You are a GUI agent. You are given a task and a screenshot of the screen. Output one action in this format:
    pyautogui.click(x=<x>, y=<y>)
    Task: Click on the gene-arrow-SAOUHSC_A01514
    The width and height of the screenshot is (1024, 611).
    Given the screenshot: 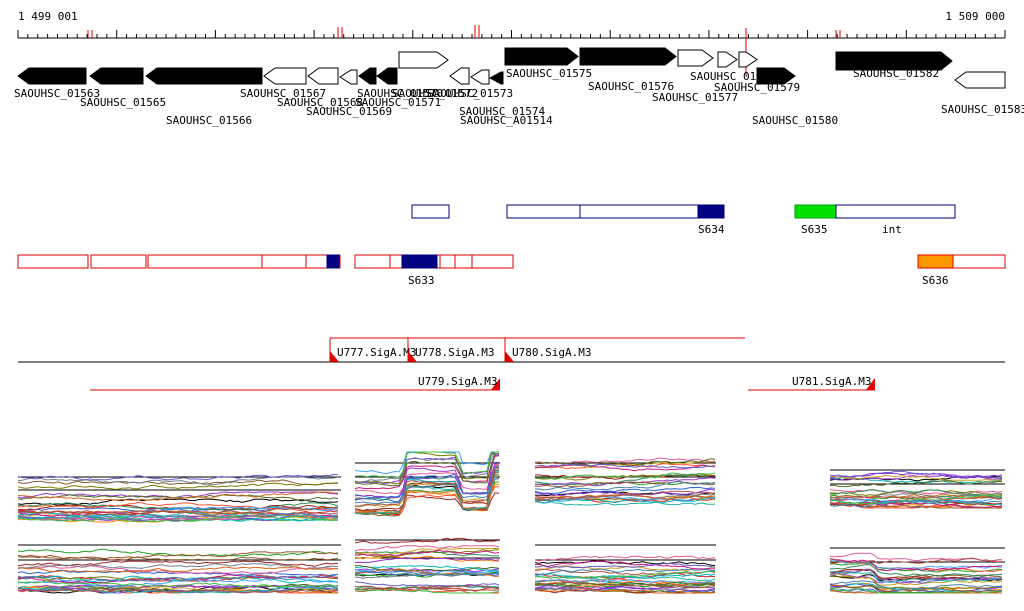 What is the action you would take?
    pyautogui.click(x=496, y=78)
    